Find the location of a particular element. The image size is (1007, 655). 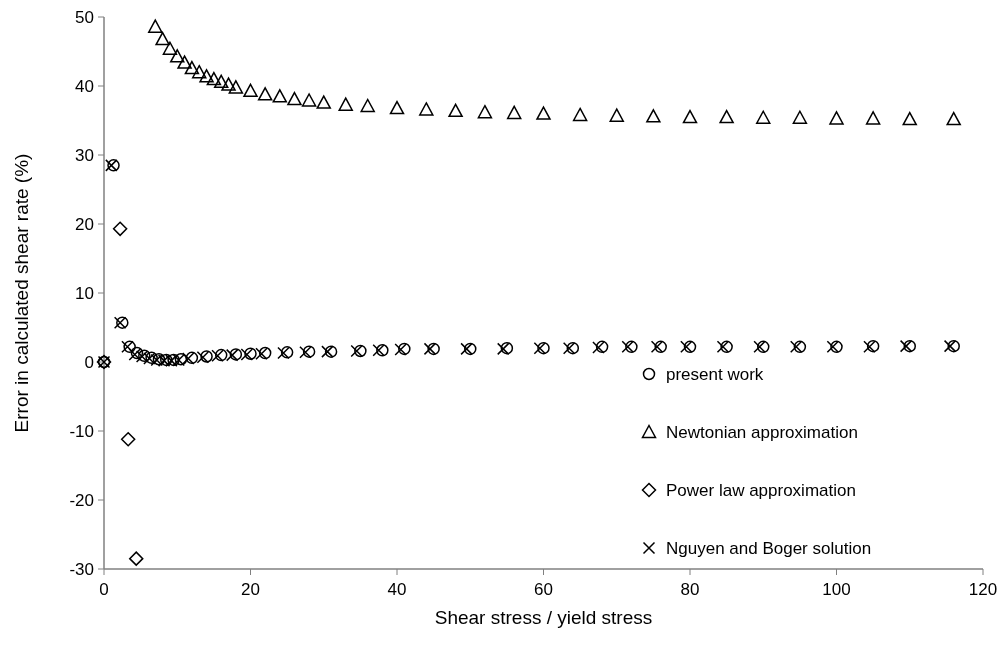

y-tick-label: -30 is located at coordinates (81, 569).